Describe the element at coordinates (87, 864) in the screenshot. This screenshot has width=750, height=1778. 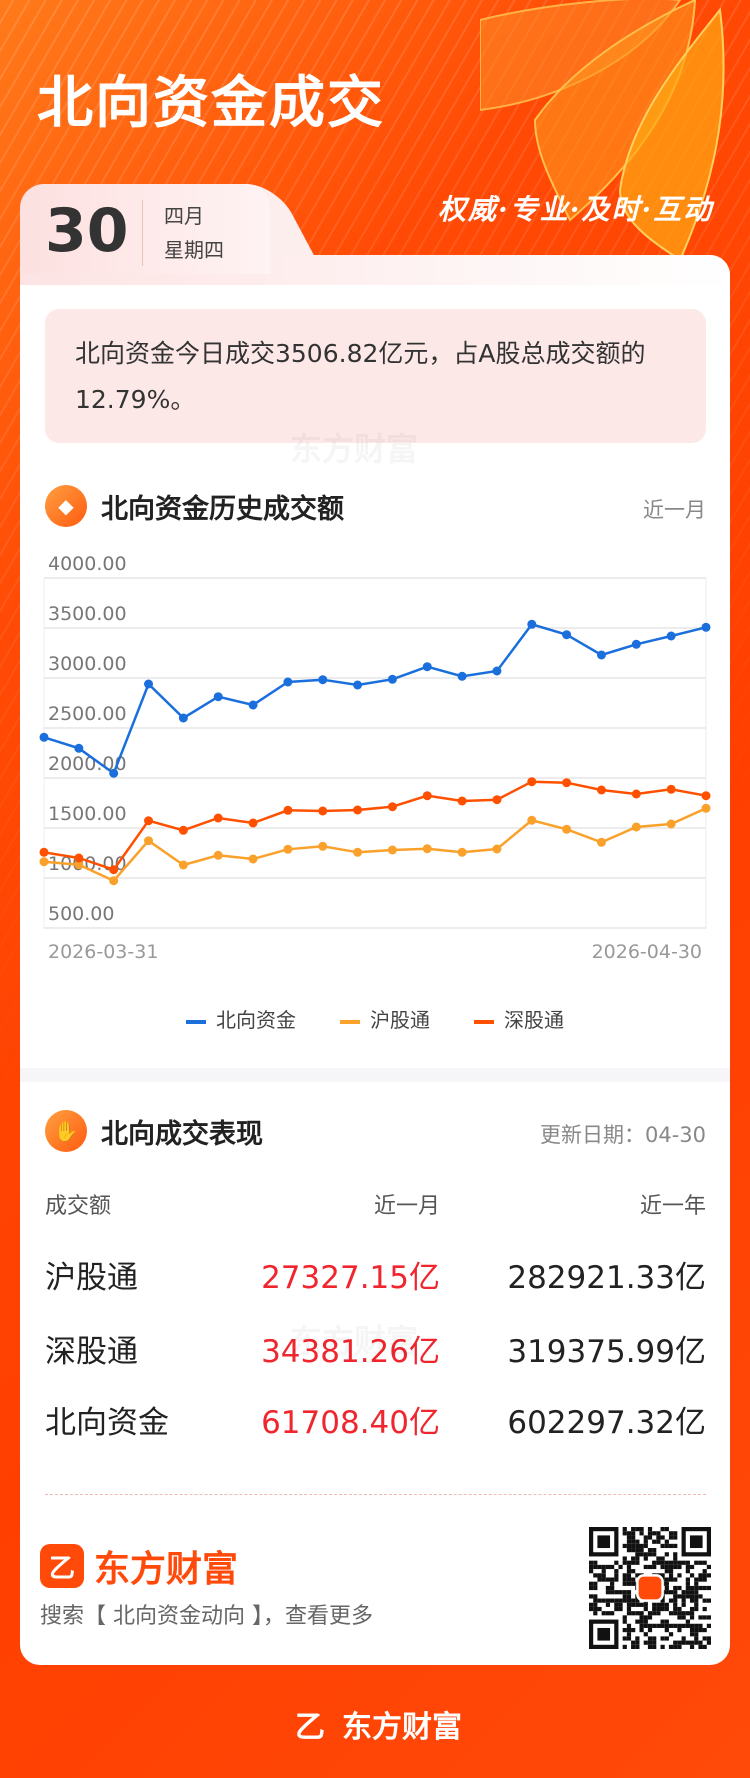
I see `y-tick-label: 1000.00` at that location.